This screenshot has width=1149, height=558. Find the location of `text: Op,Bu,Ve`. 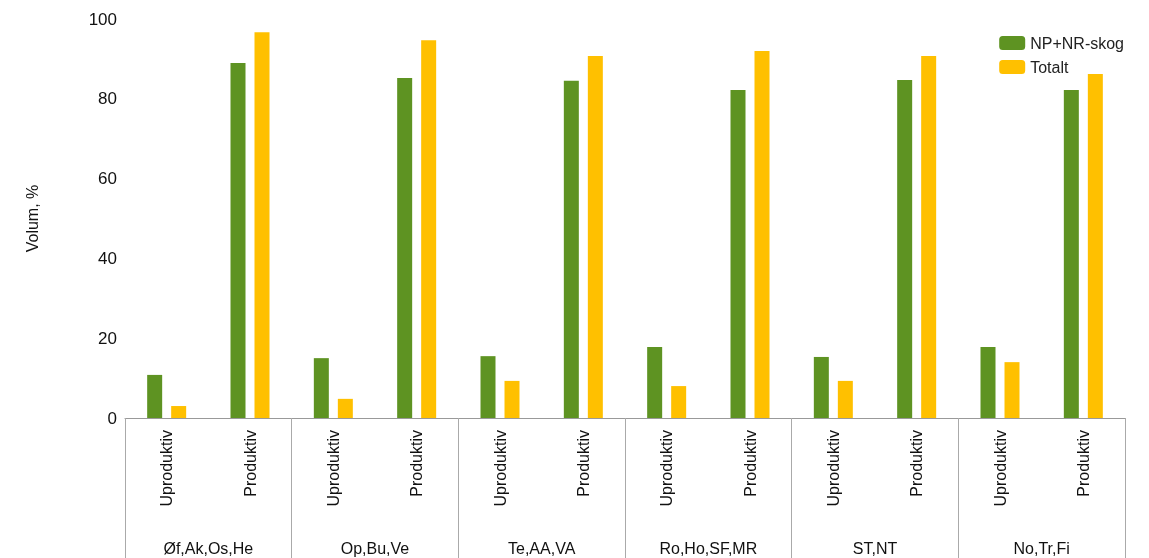

text: Op,Bu,Ve is located at coordinates (375, 548).